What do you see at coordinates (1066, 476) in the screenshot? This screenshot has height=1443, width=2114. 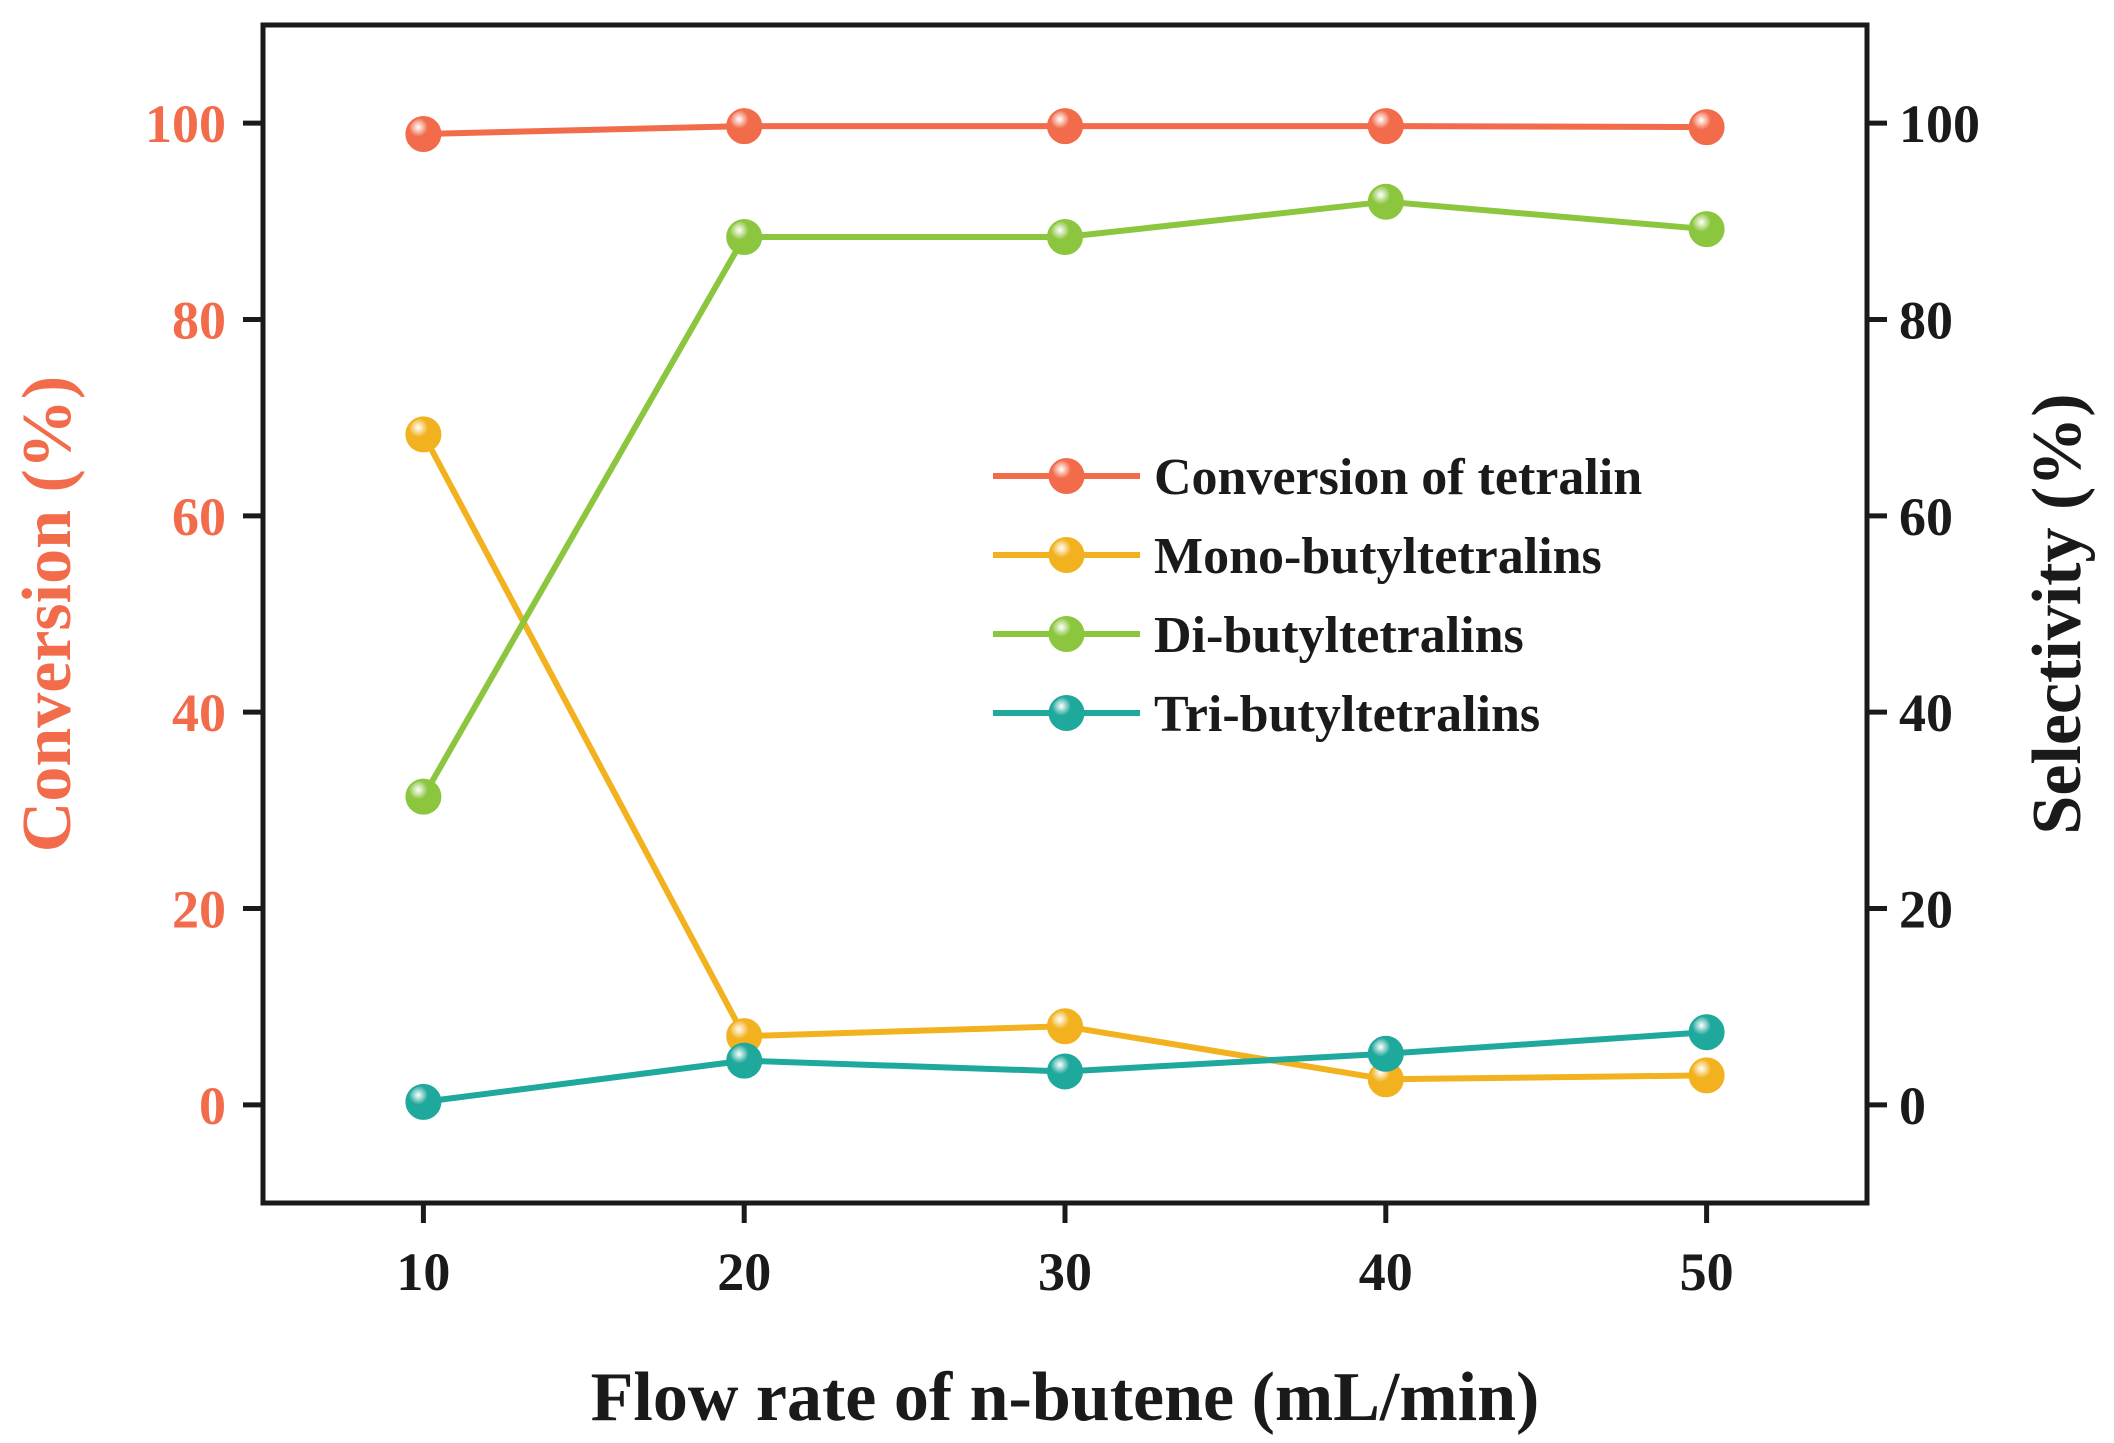 I see `legend-marker-conversion-of-tetralin` at bounding box center [1066, 476].